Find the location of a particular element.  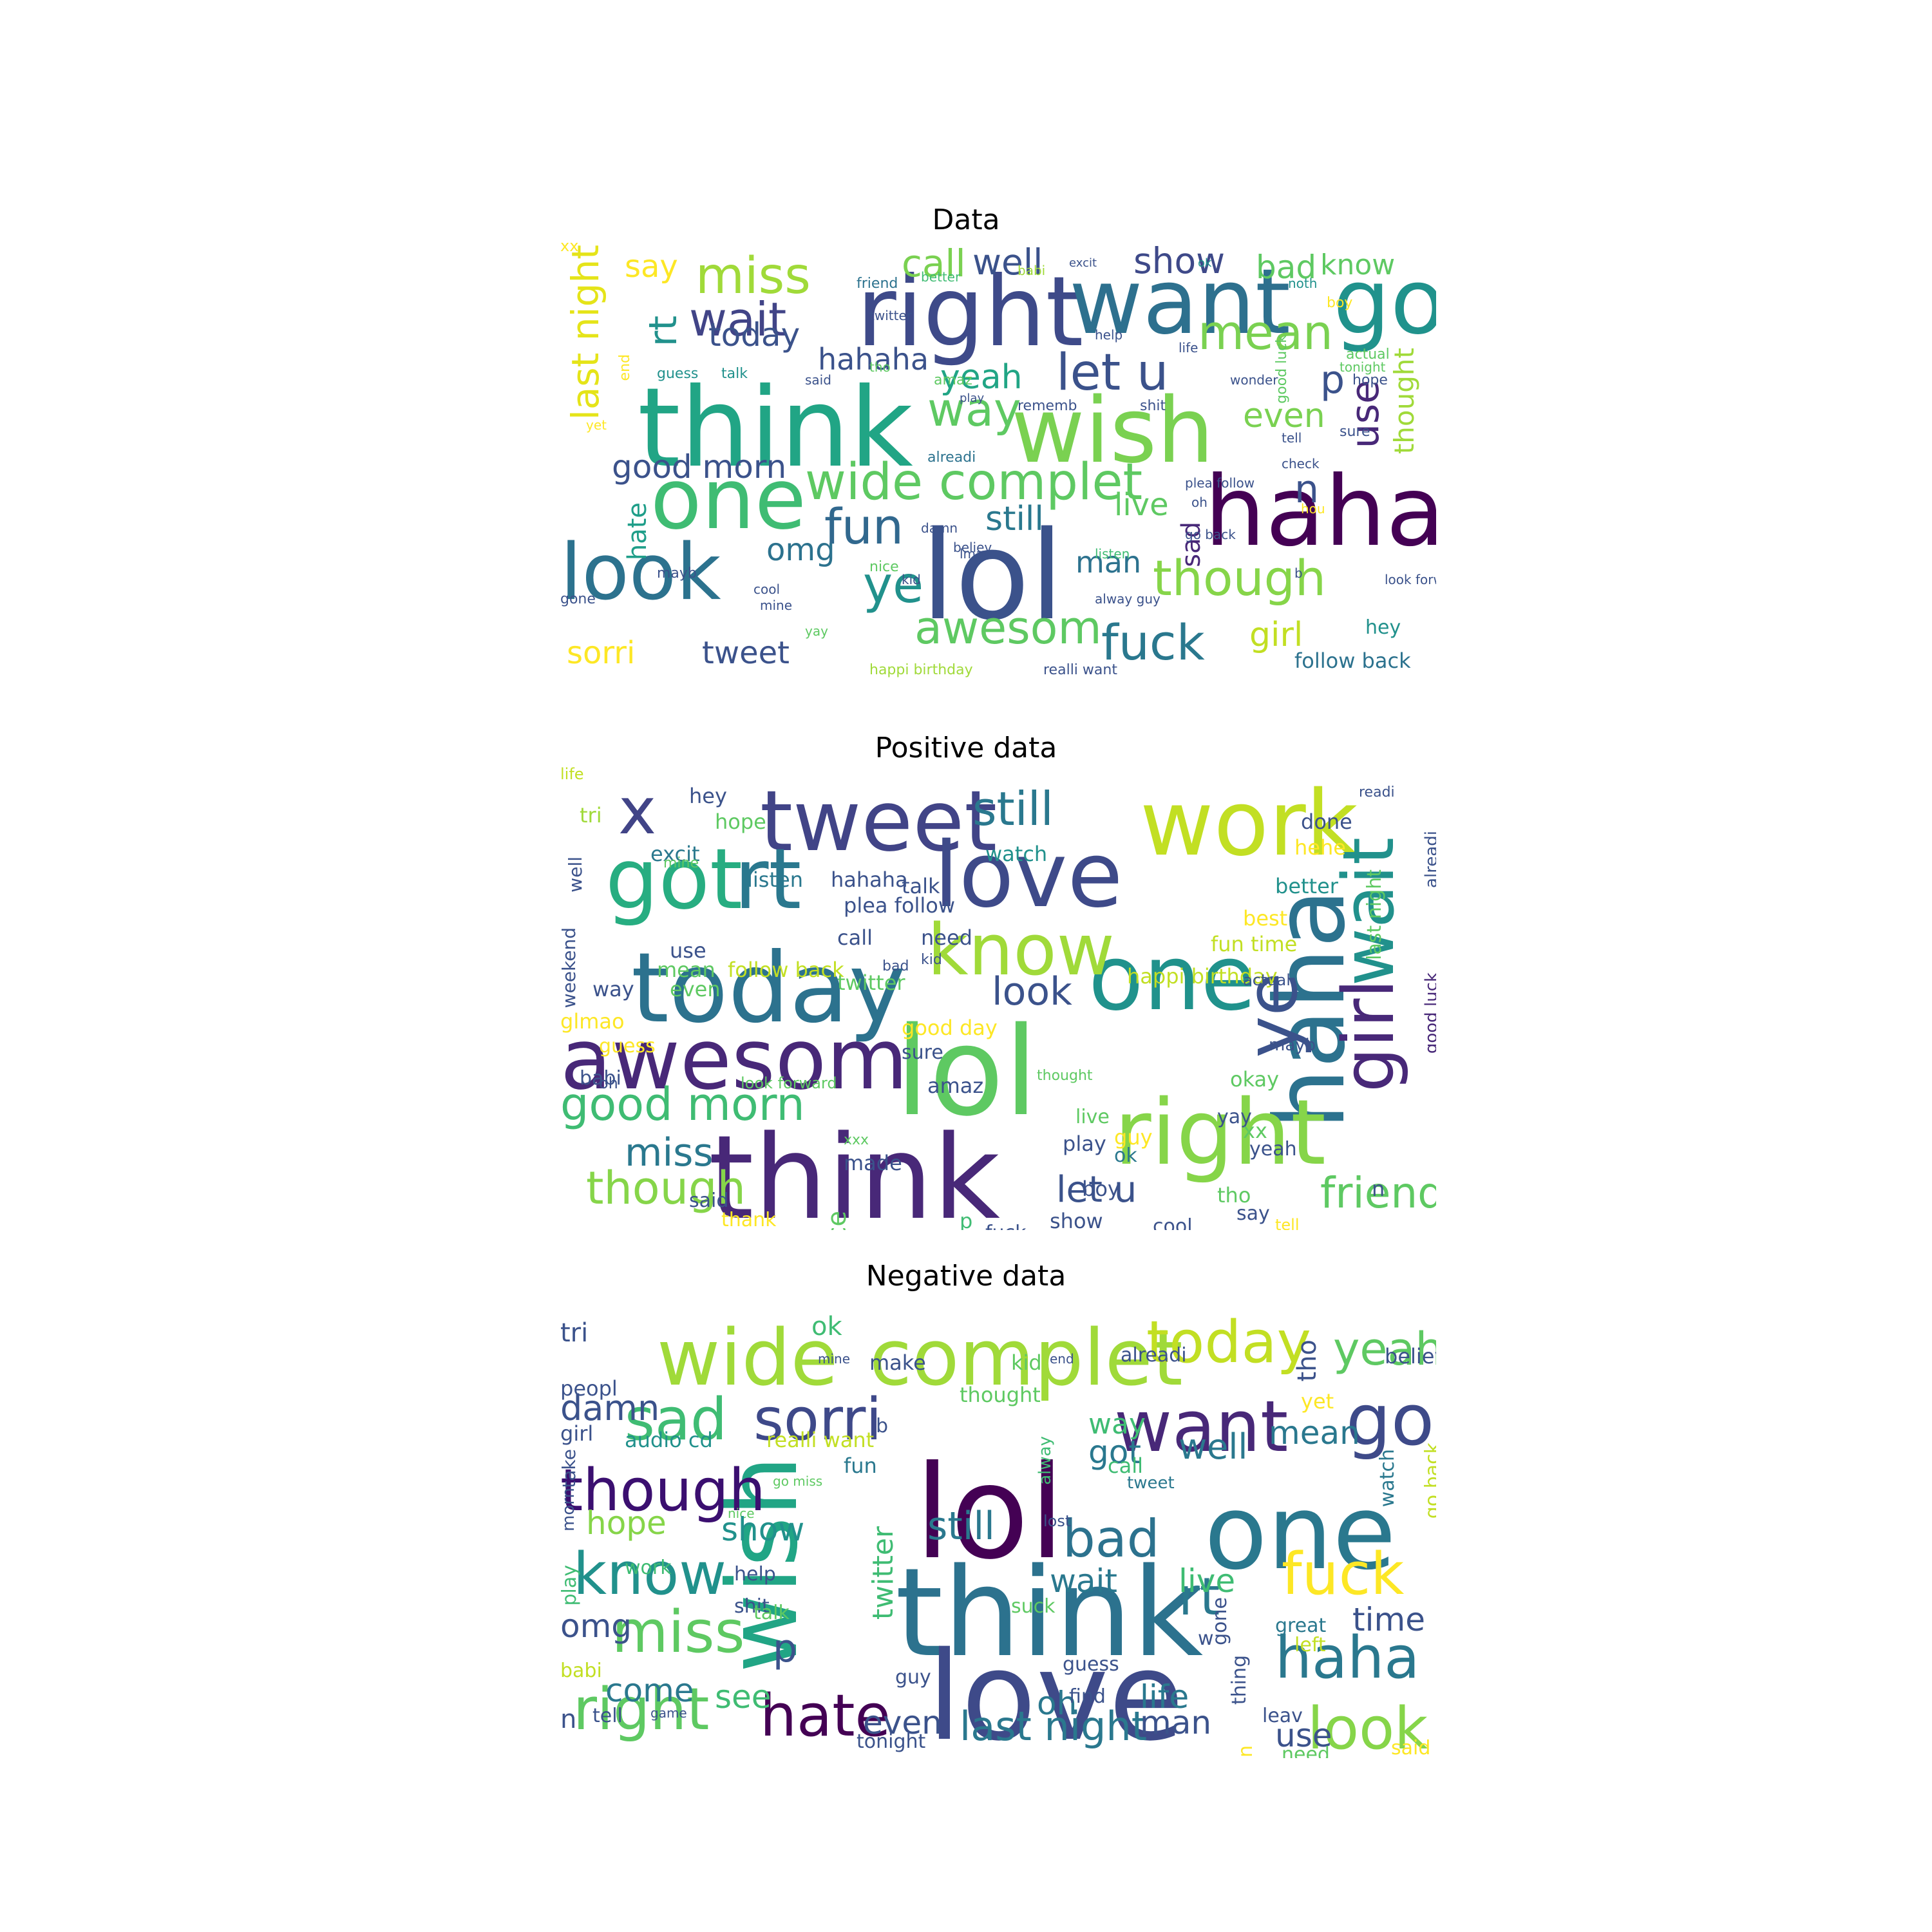

cloud-word: x is located at coordinates (637, 811).